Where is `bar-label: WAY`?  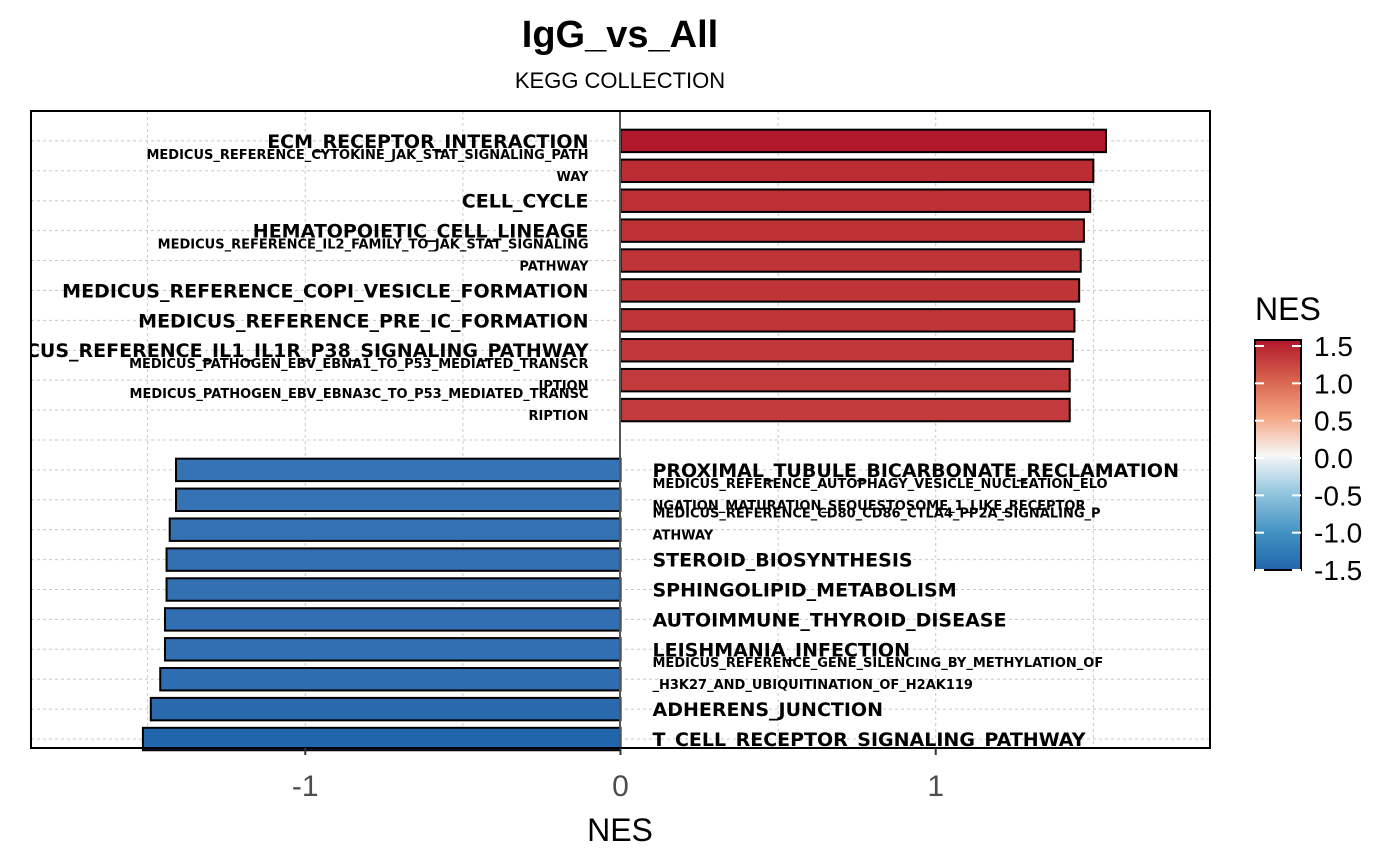 bar-label: WAY is located at coordinates (573, 177).